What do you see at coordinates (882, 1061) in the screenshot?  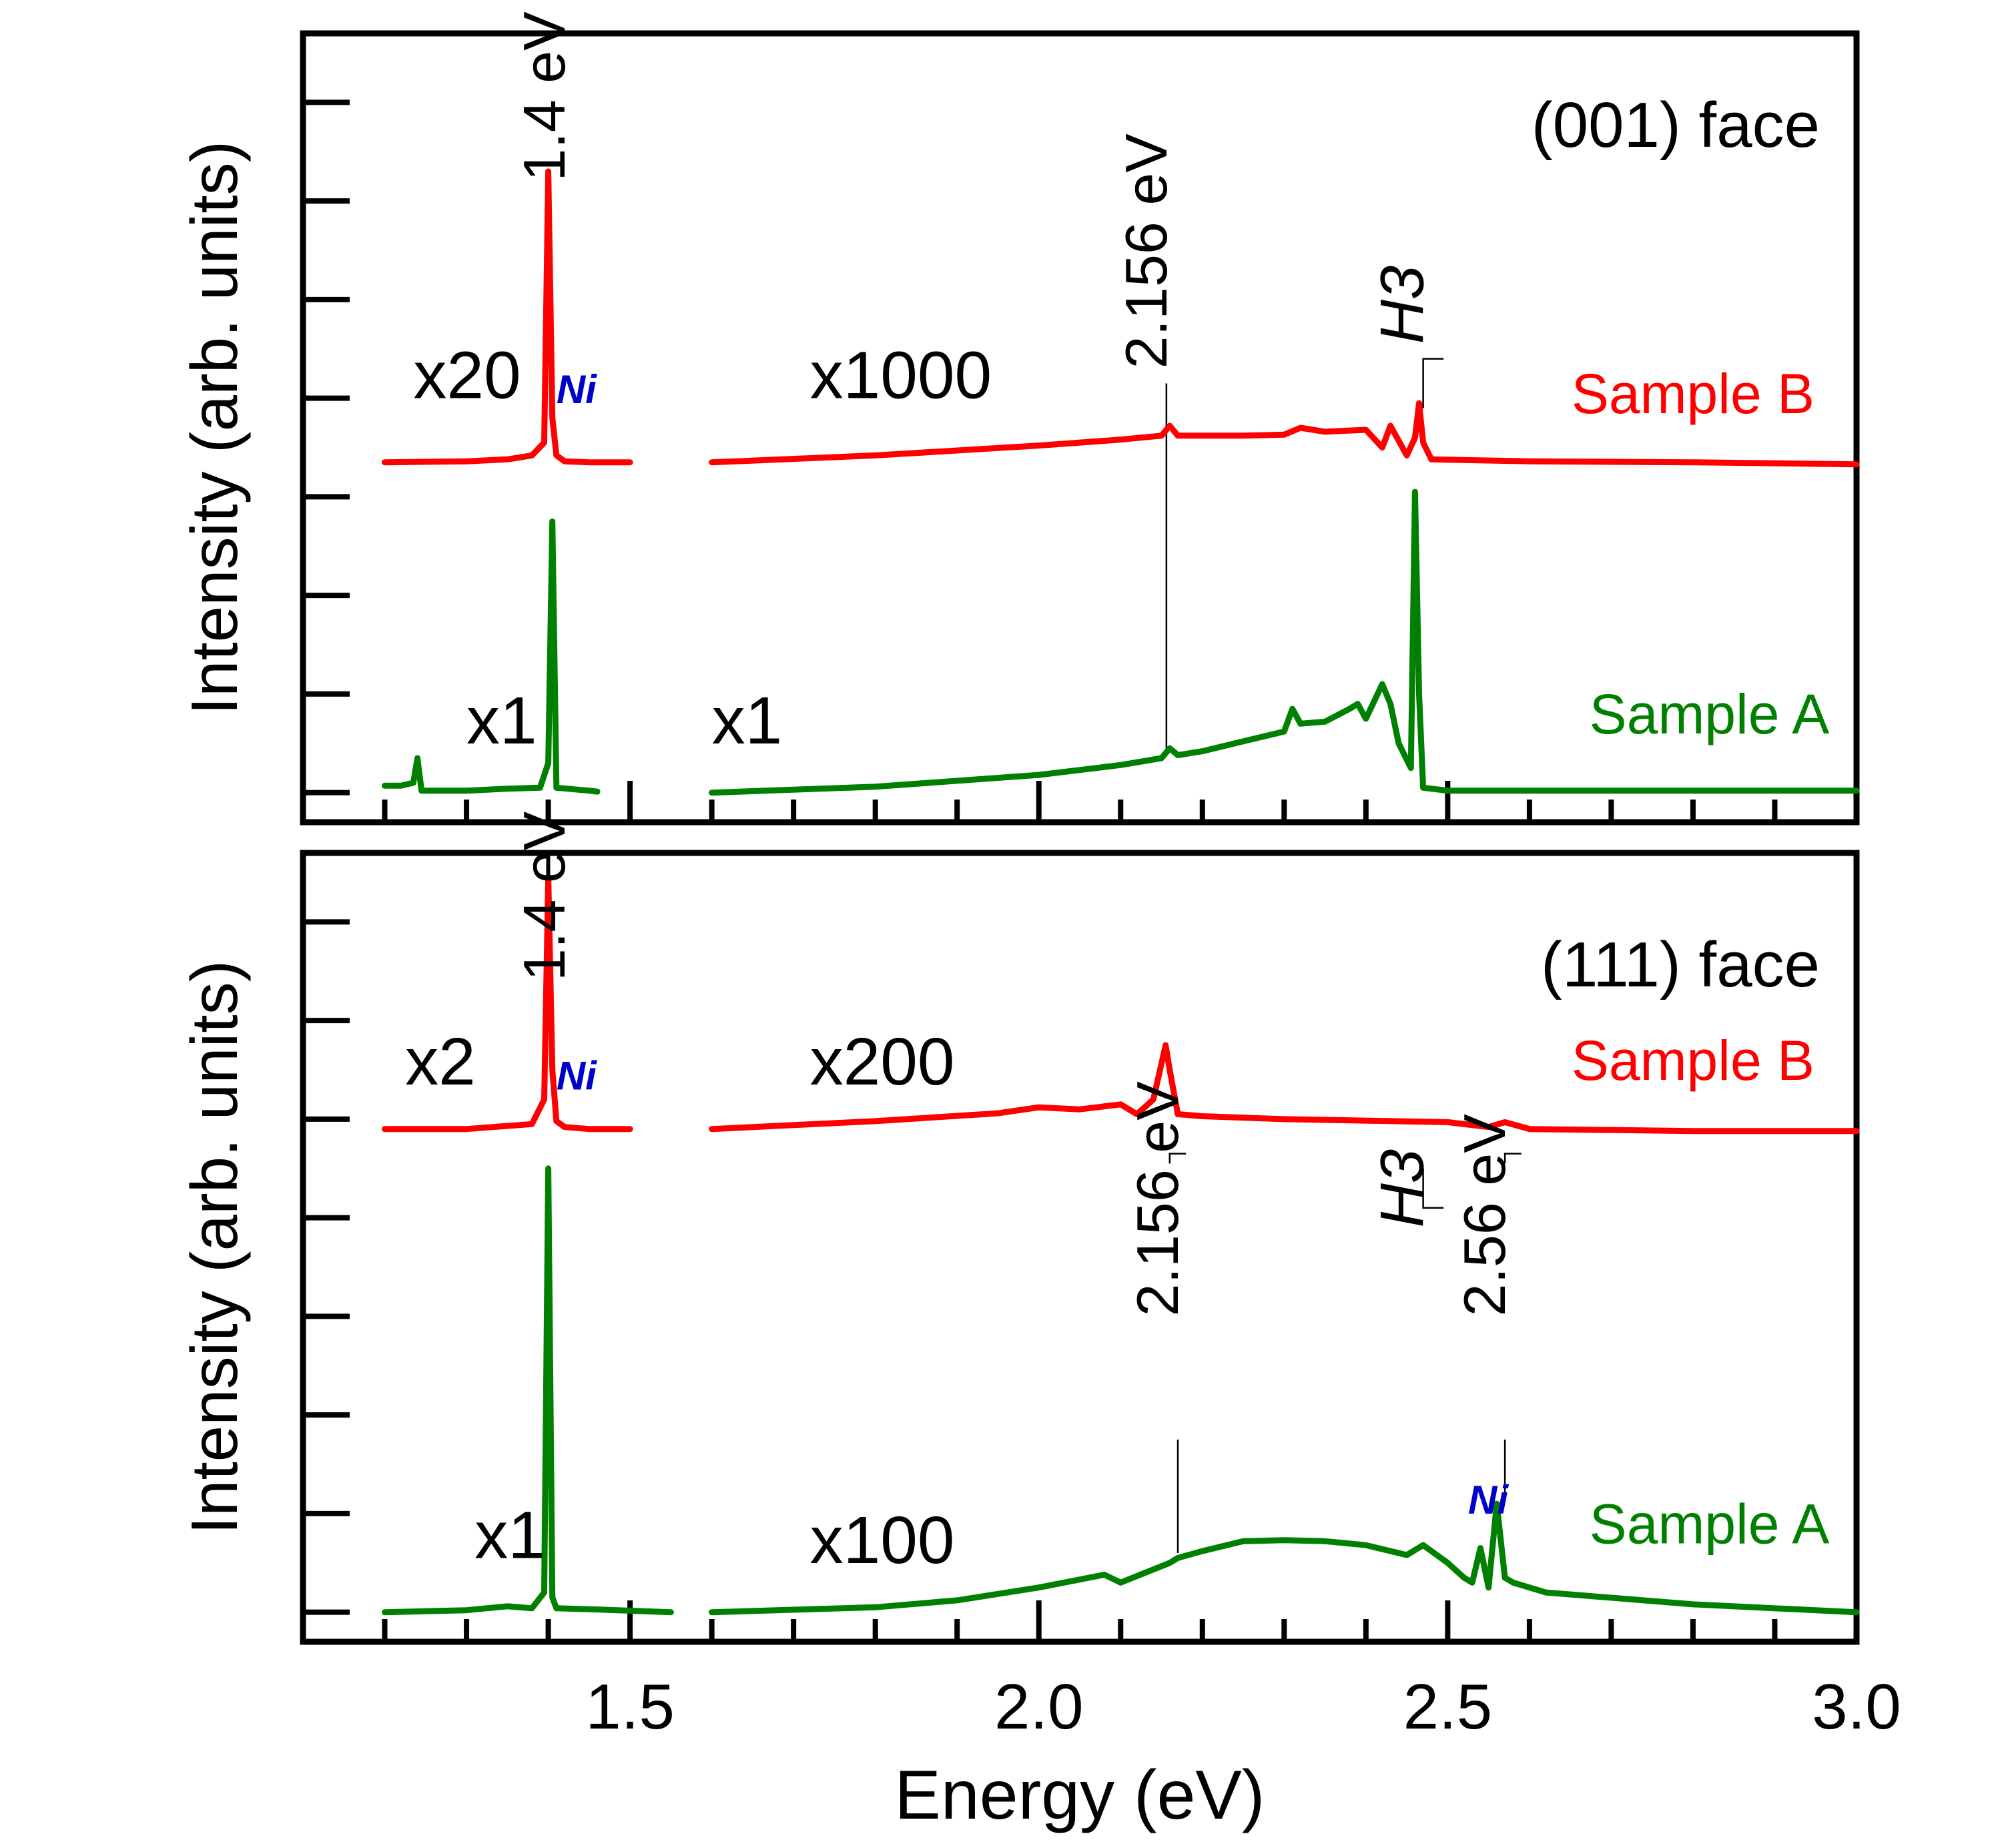 I see `scale-factor-label: x200` at bounding box center [882, 1061].